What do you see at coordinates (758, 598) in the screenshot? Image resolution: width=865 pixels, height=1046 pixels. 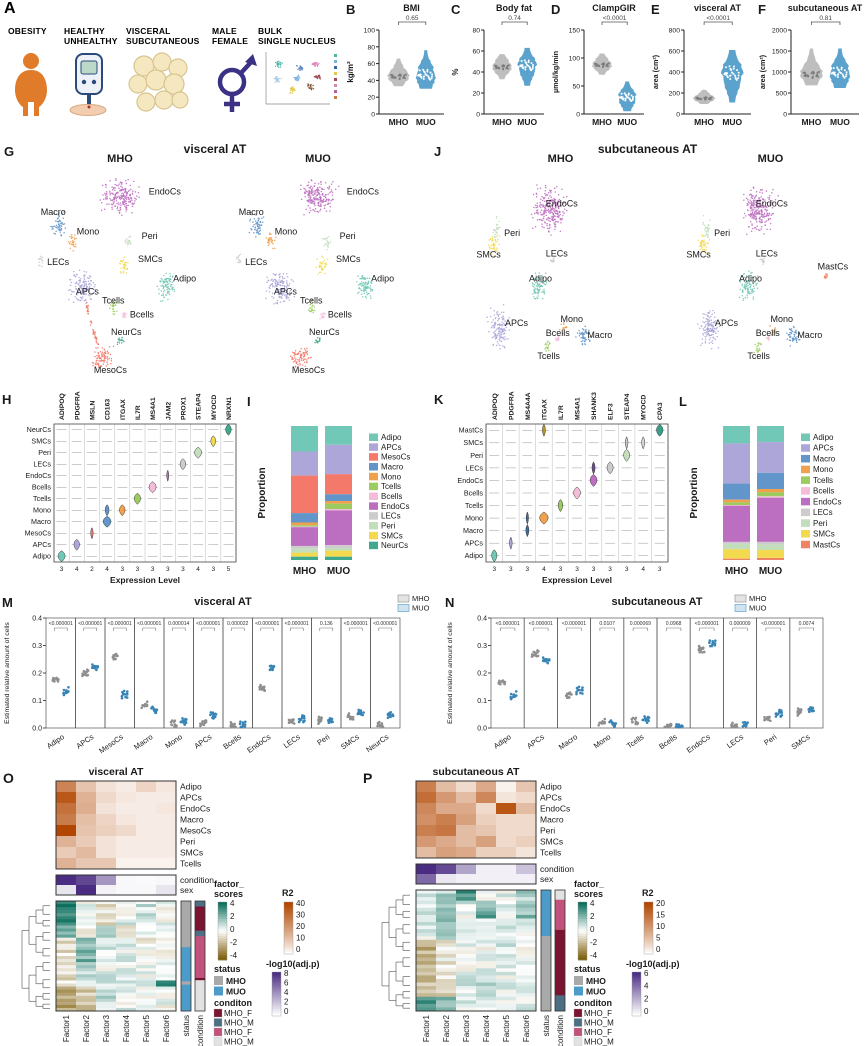 I see `legend-label-mho: MHO` at bounding box center [758, 598].